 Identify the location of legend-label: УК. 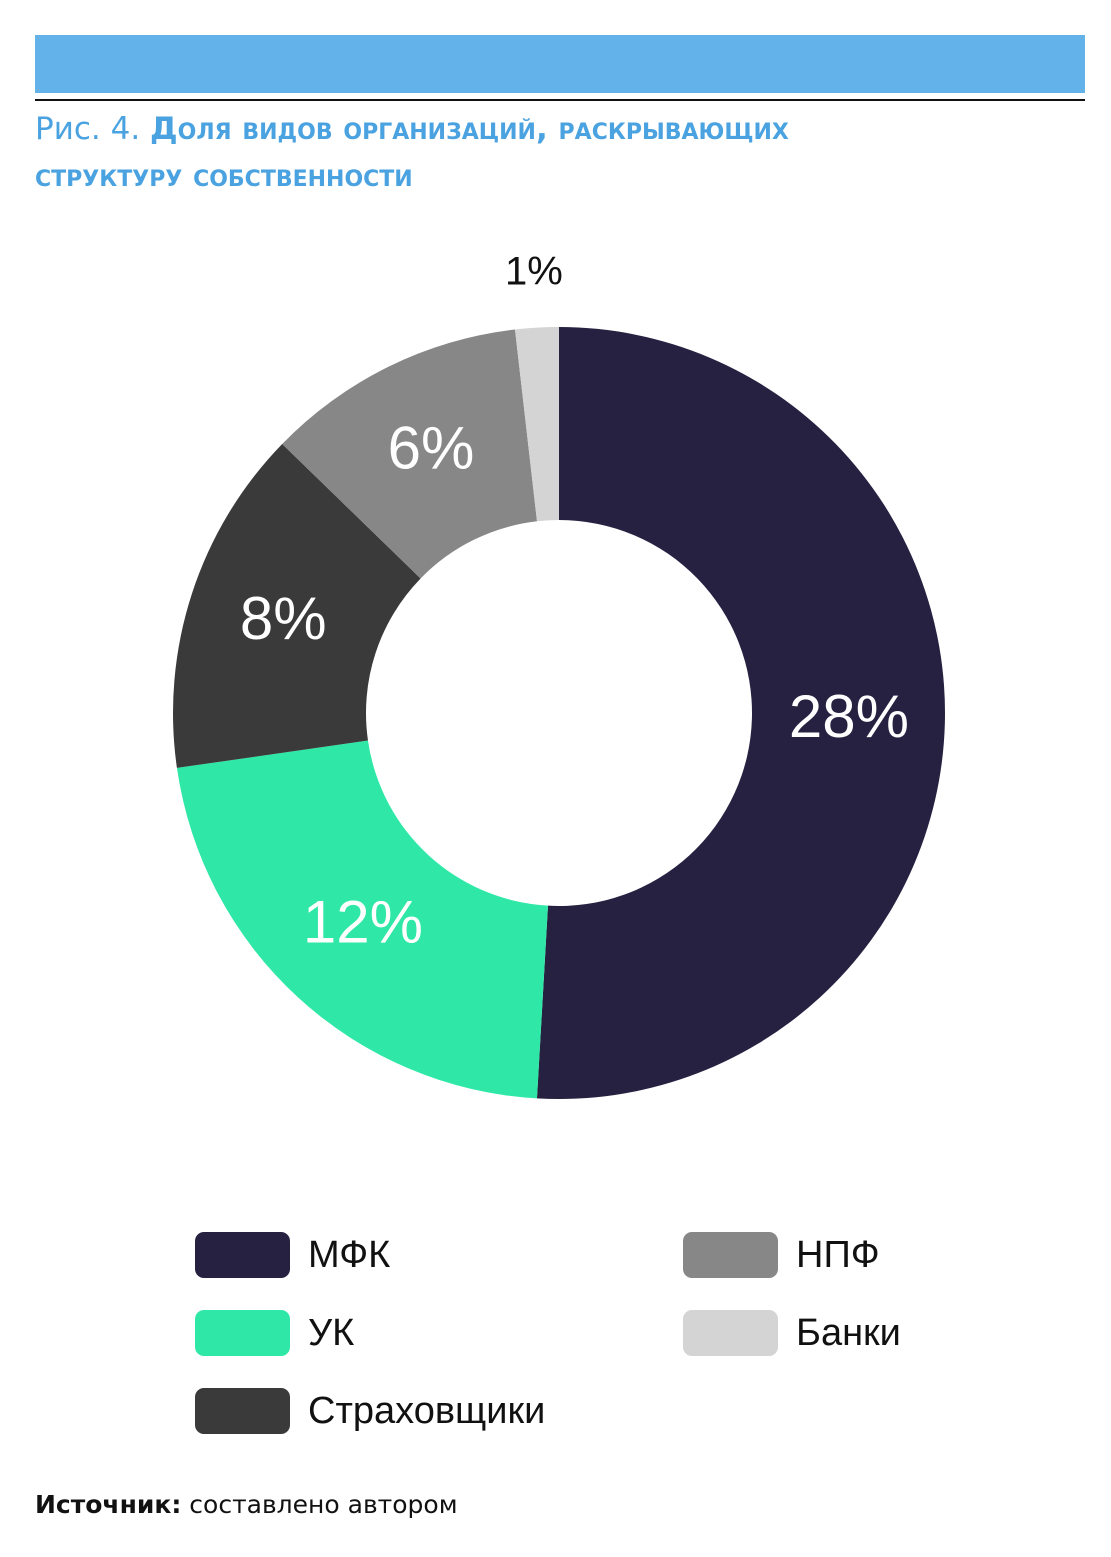
(331, 1333).